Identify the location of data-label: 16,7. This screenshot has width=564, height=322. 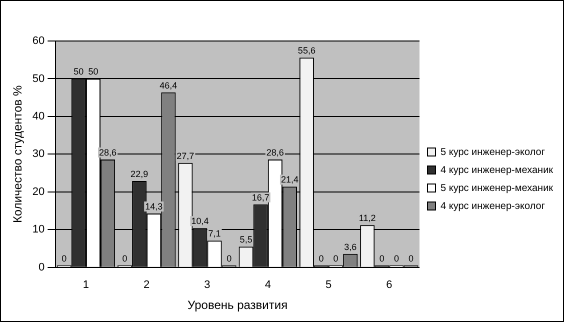
(261, 197).